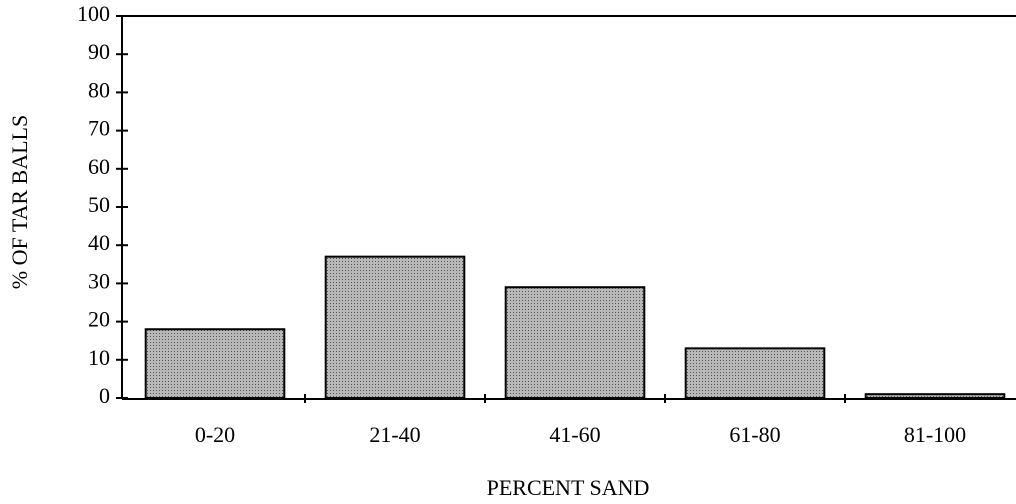 Image resolution: width=1016 pixels, height=504 pixels. What do you see at coordinates (394, 434) in the screenshot?
I see `x-tick-label: 21-40` at bounding box center [394, 434].